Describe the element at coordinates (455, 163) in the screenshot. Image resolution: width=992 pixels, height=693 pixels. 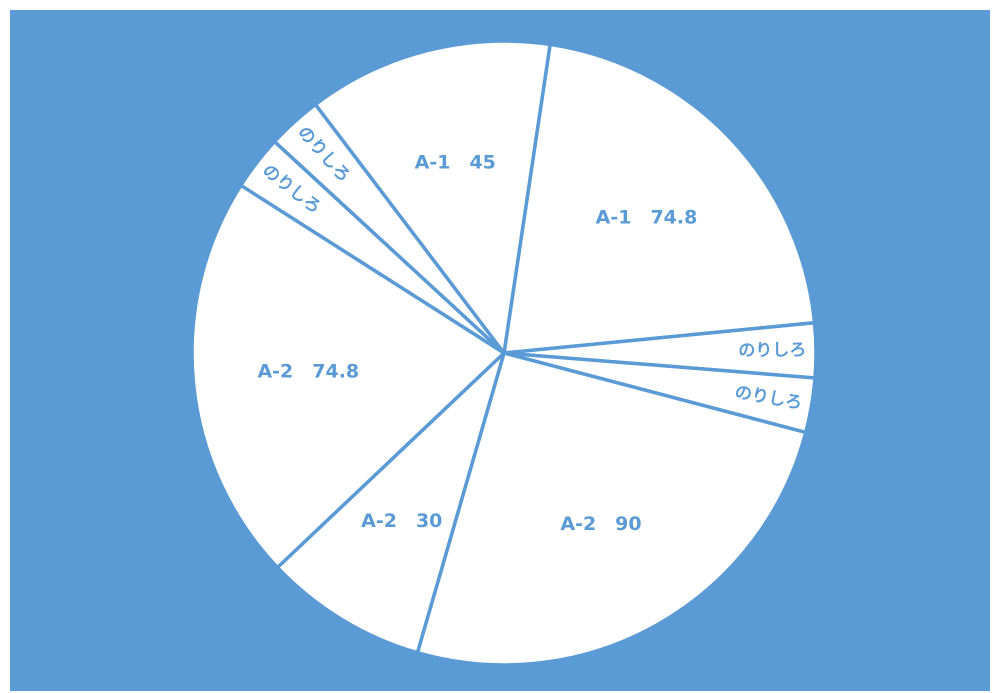
I see `slice-label: A-1 45` at that location.